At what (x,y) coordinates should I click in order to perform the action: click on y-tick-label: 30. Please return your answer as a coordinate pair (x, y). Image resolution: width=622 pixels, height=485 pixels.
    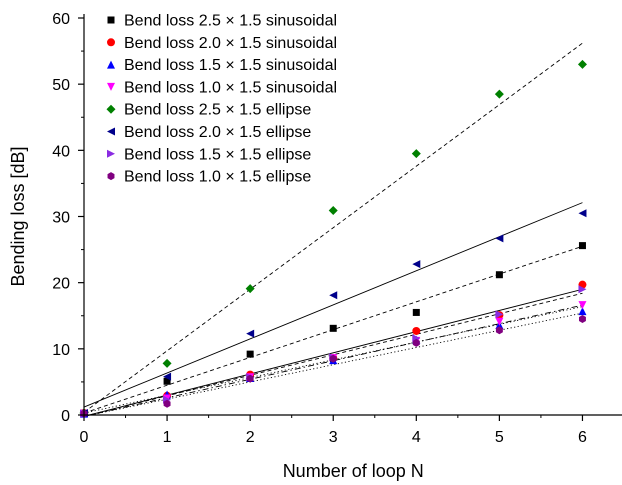
    Looking at the image, I should click on (61, 218).